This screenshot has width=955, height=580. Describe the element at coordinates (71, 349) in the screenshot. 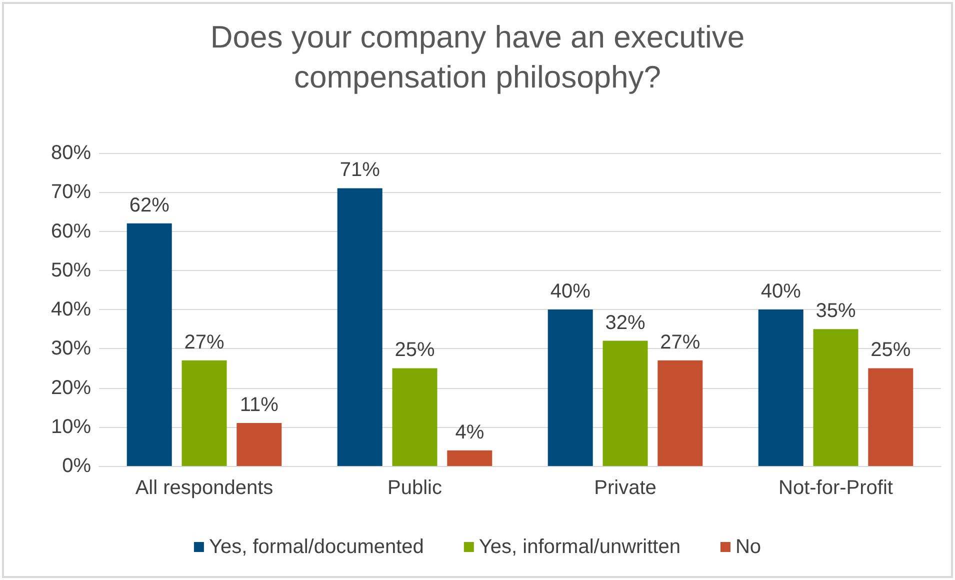

I see `y-tick-label: 30%` at that location.